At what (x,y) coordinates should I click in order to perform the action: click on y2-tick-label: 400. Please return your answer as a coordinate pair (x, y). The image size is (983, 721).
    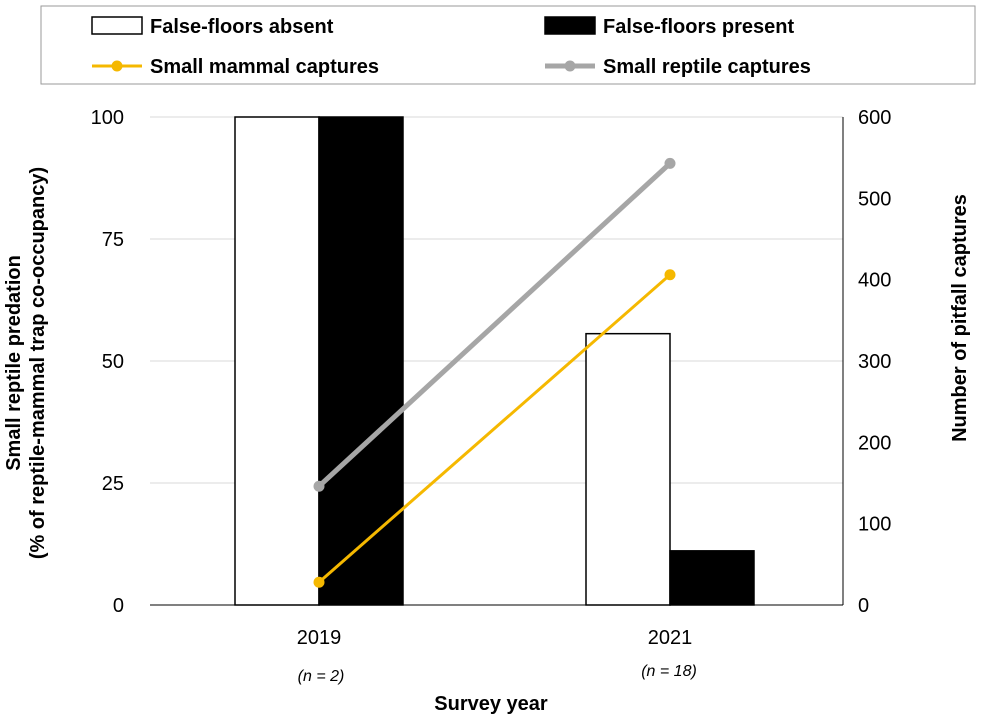
    Looking at the image, I should click on (874, 281).